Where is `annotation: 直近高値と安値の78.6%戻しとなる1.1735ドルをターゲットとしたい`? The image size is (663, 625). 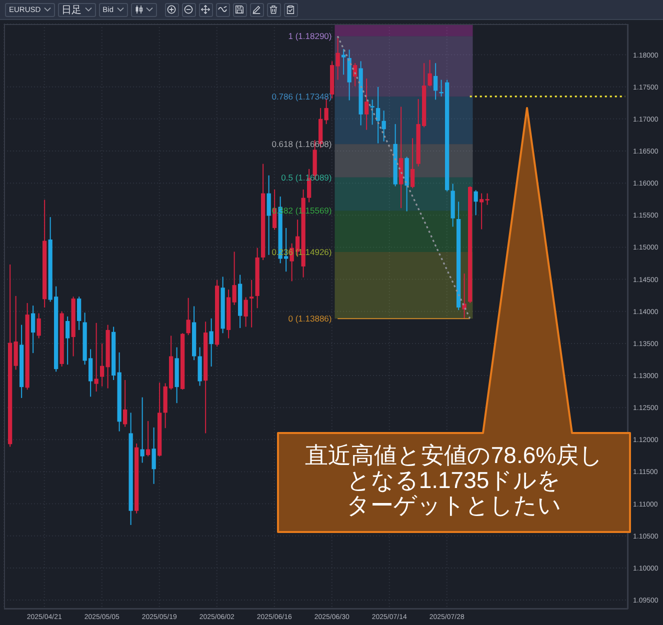
annotation: 直近高値と安値の78.6%戻しとなる1.1735ドルをターゲットとしたい is located at coordinates (454, 480).